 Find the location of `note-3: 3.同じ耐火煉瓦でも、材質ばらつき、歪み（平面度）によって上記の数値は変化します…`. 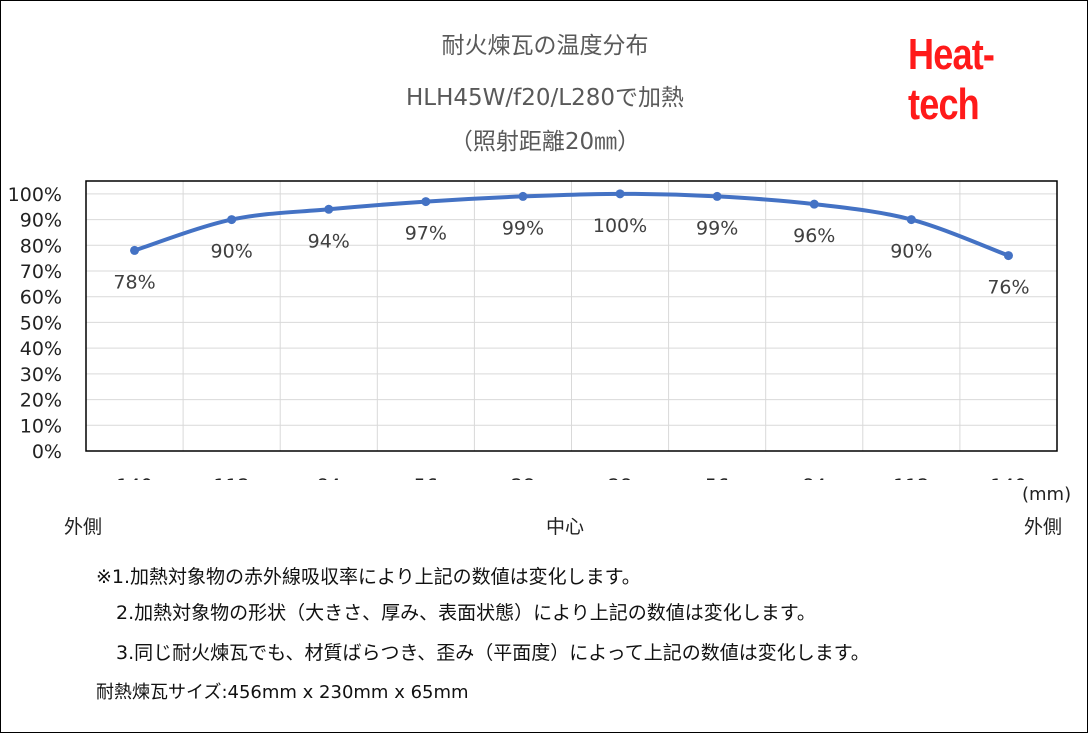

note-3: 3.同じ耐火煉瓦でも、材質ばらつき、歪み（平面度）によって上記の数値は変化します… is located at coordinates (493, 653).